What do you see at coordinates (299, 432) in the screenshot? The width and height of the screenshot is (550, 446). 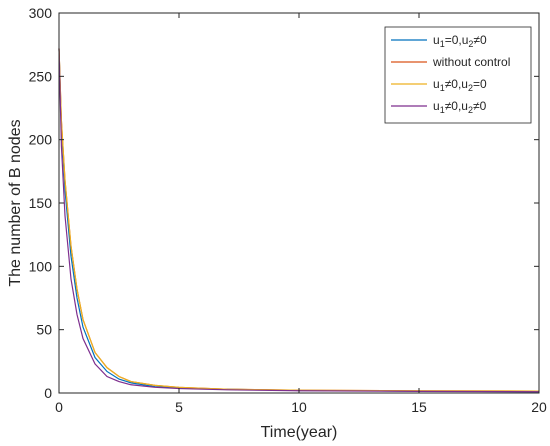 I see `x-axis-label: Time(year)` at bounding box center [299, 432].